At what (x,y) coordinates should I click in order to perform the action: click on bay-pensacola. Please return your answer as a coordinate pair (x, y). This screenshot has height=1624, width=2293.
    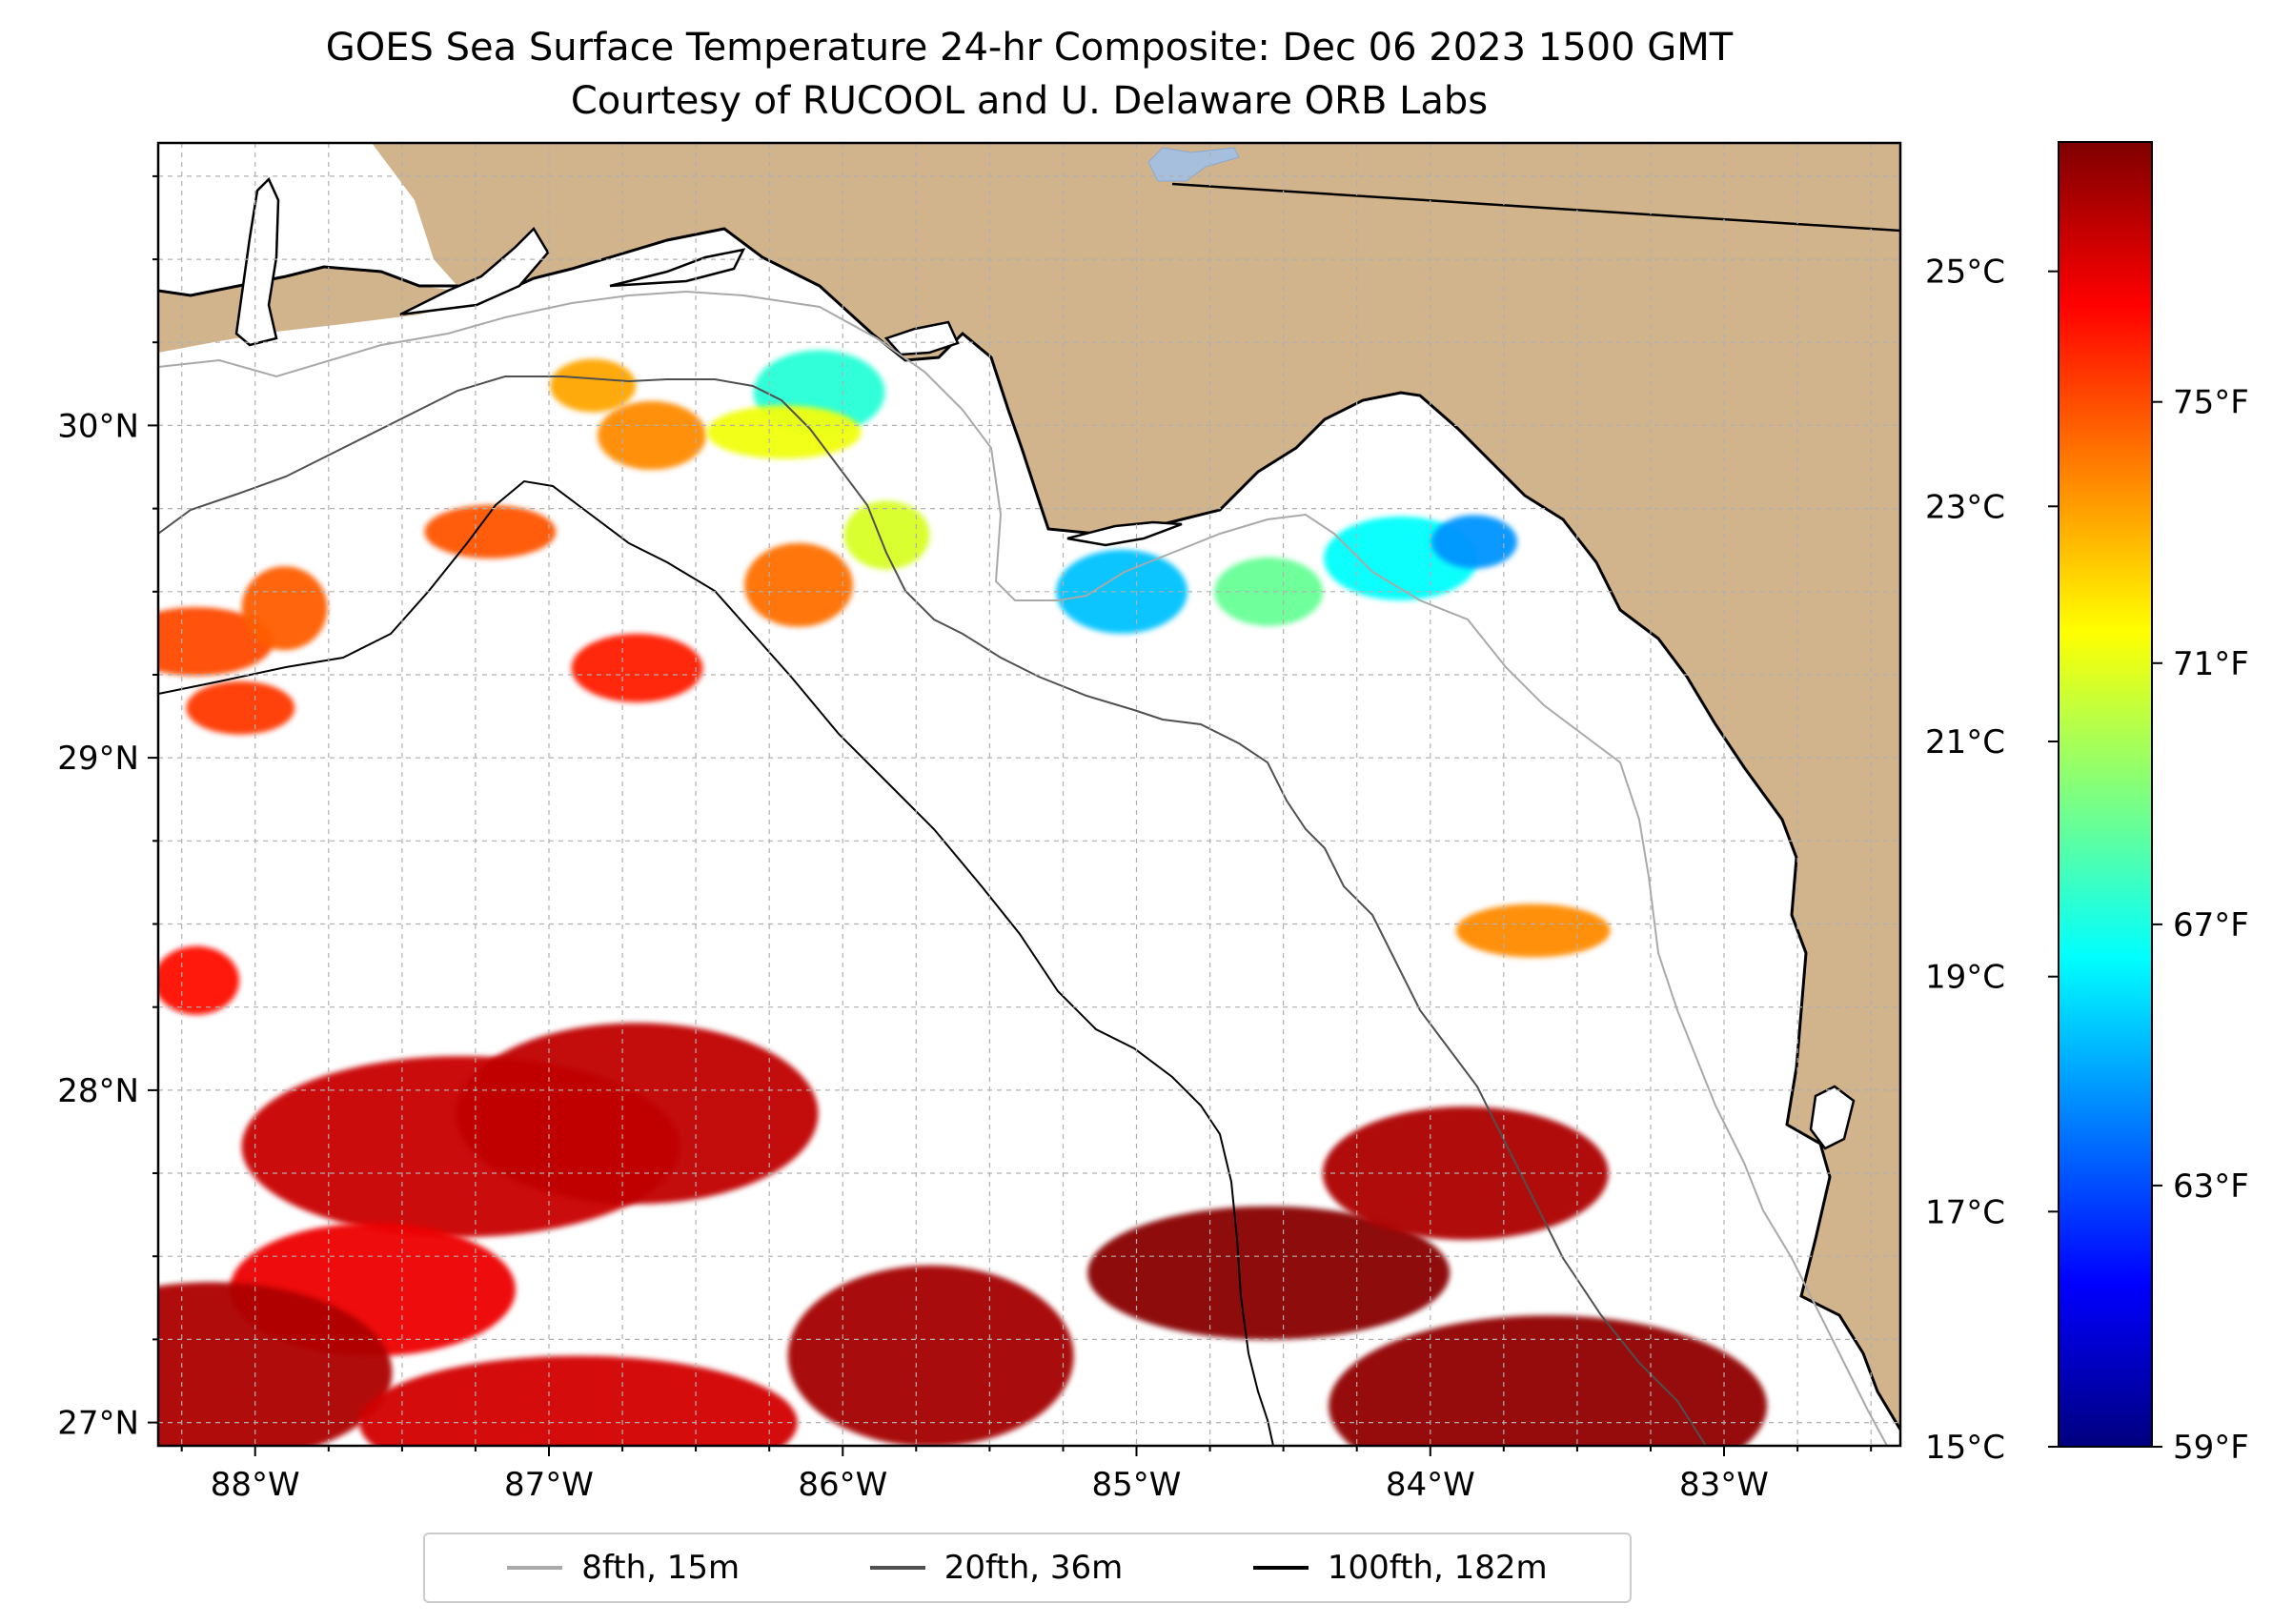
    Looking at the image, I should click on (475, 271).